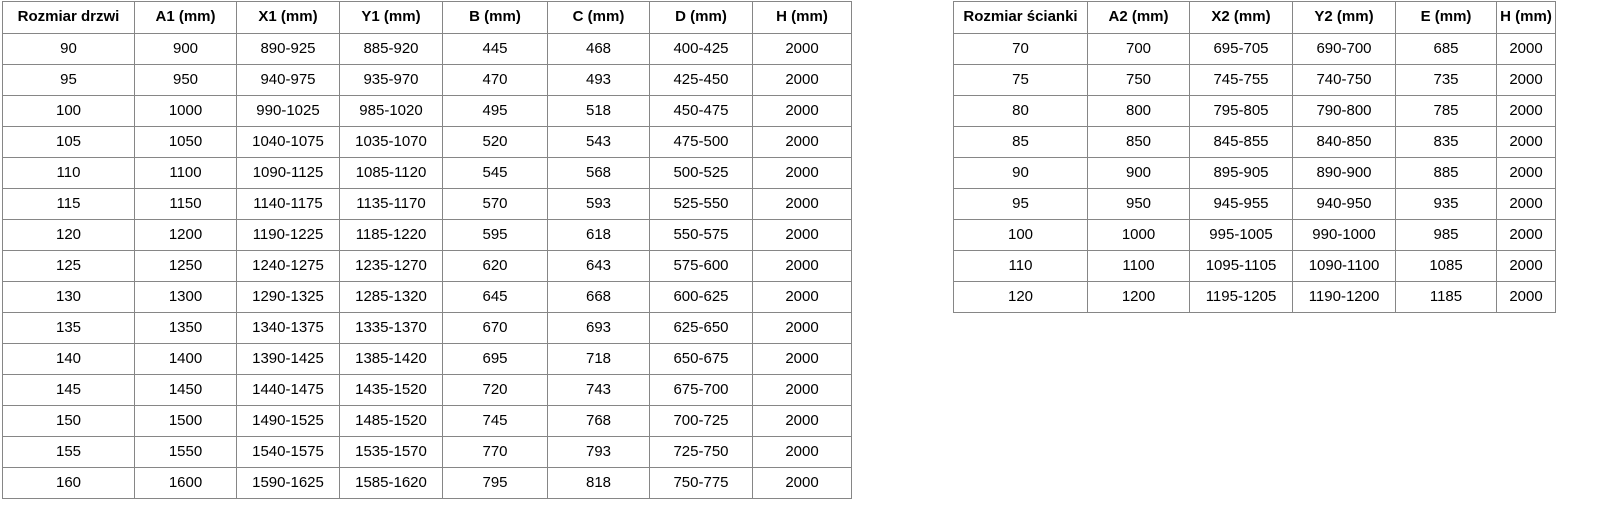 The image size is (1600, 514). What do you see at coordinates (1020, 297) in the screenshot?
I see `table-cell: 120` at bounding box center [1020, 297].